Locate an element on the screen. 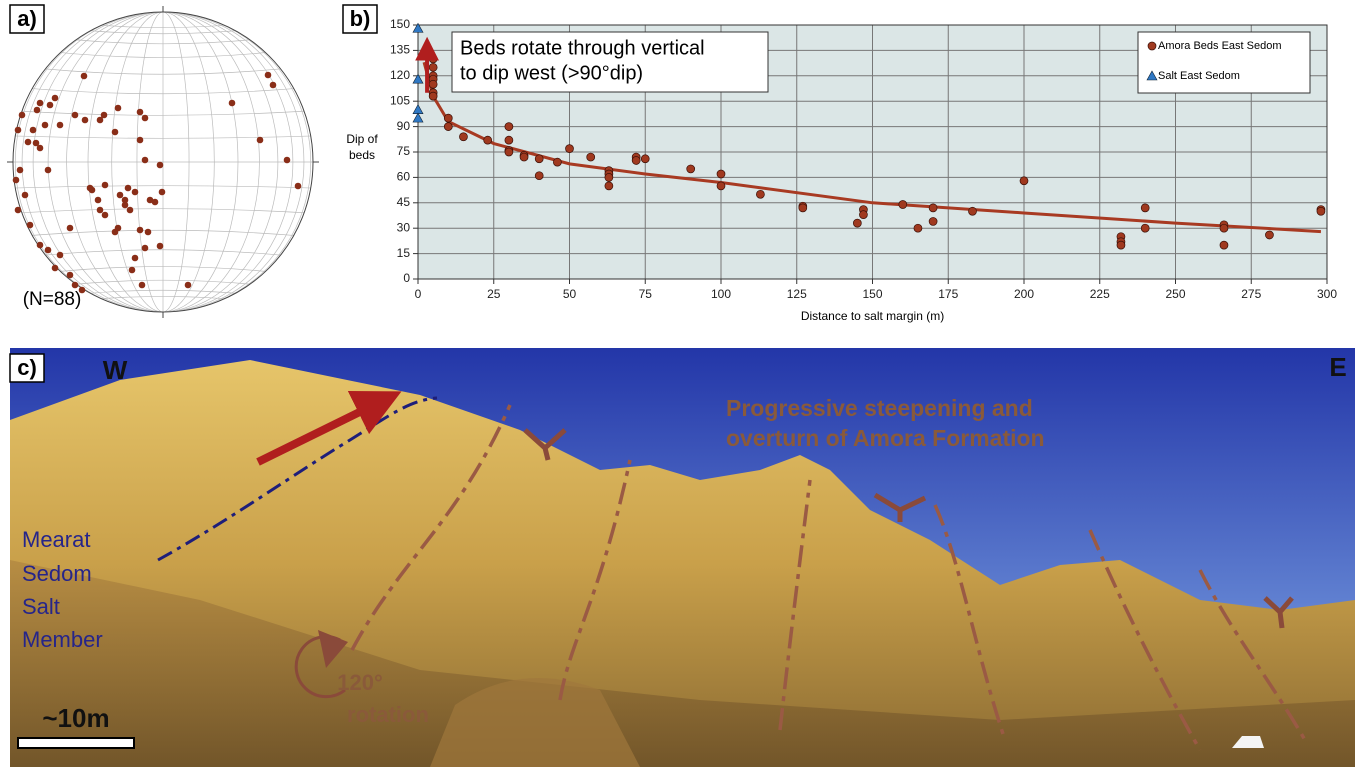  x-tick-label: 225 is located at coordinates (1100, 294).